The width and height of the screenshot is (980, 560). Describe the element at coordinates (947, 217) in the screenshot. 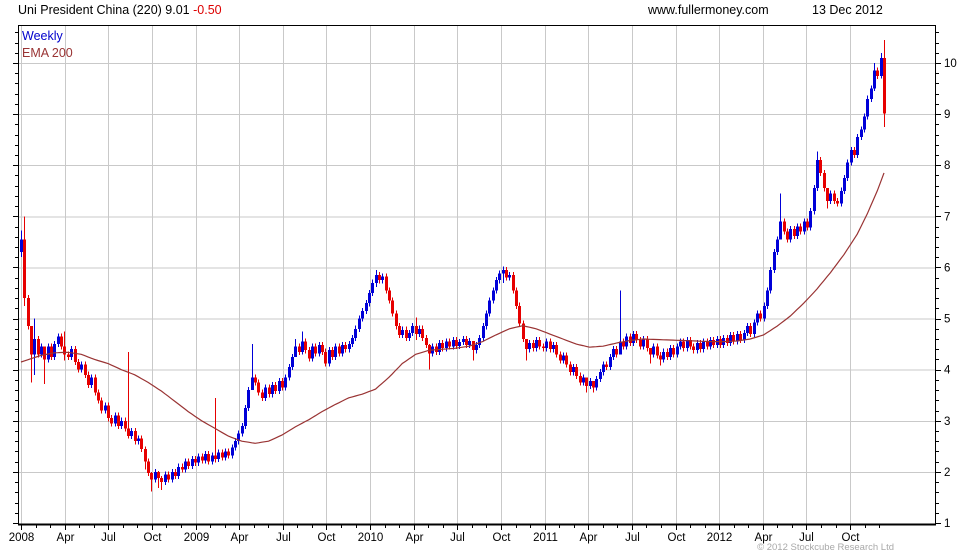

I see `y-tick-label: 7` at that location.